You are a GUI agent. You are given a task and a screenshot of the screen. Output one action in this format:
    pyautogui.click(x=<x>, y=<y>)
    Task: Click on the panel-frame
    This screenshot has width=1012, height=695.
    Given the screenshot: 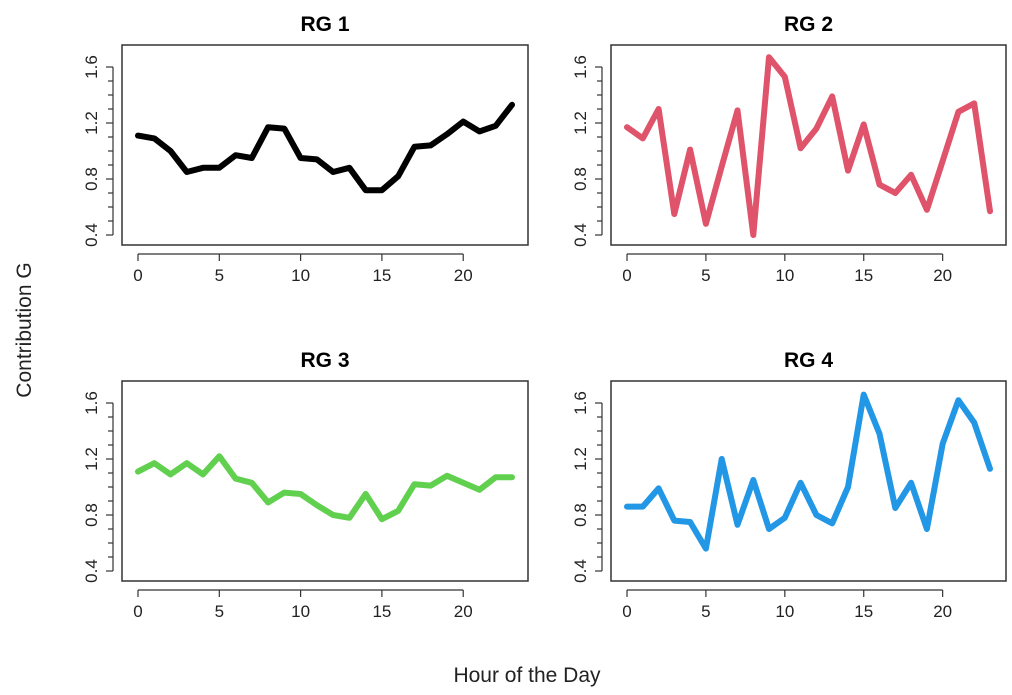 What is the action you would take?
    pyautogui.click(x=808, y=145)
    